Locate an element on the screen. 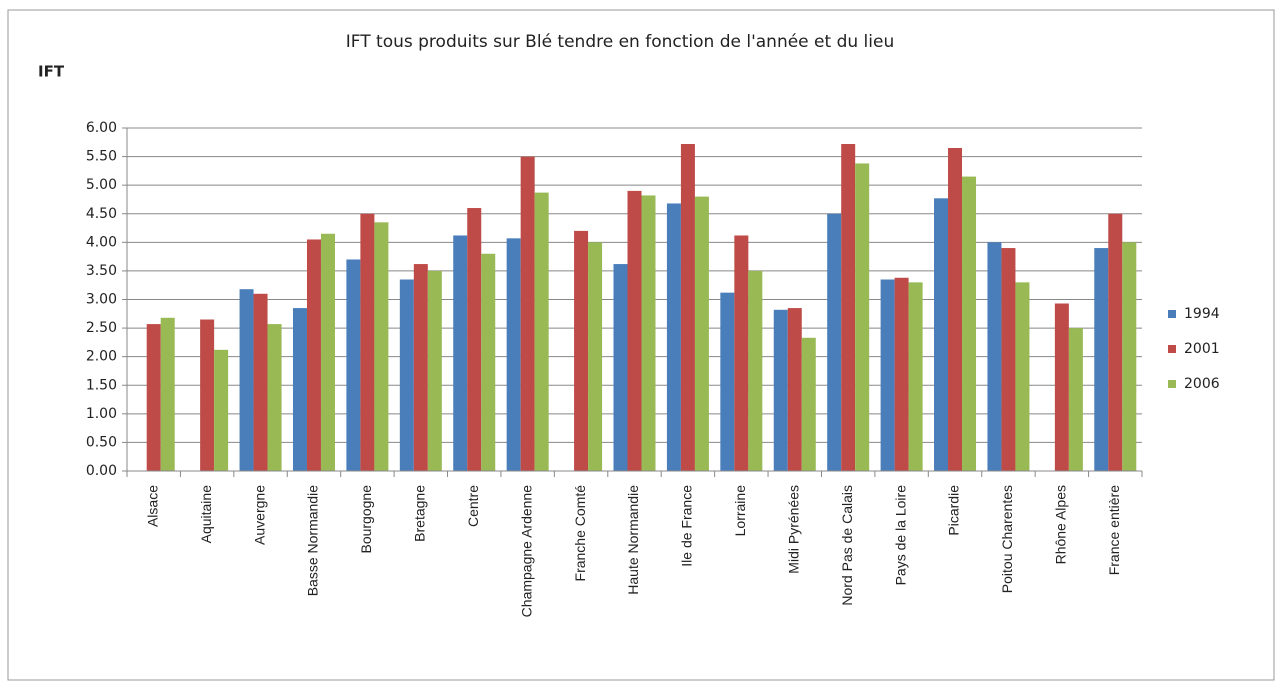 The image size is (1284, 686). y-tick-label: 5.50 is located at coordinates (101, 157).